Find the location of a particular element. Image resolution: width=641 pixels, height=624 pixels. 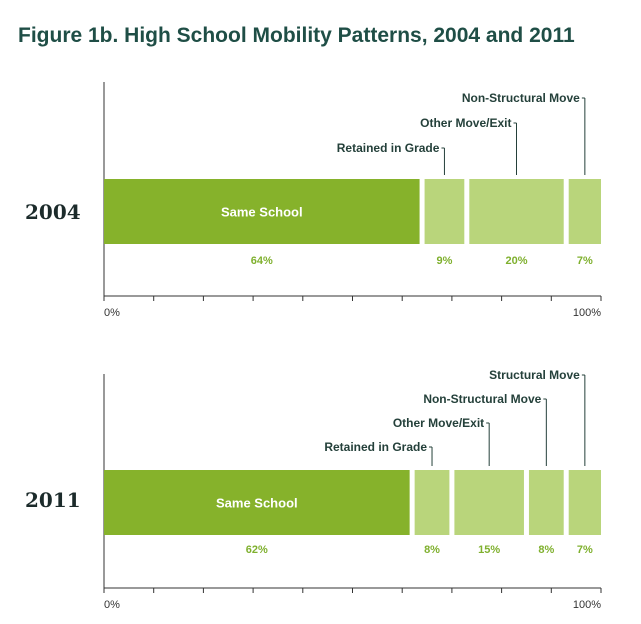

data-label-retained-in-grade: 8% is located at coordinates (432, 550).